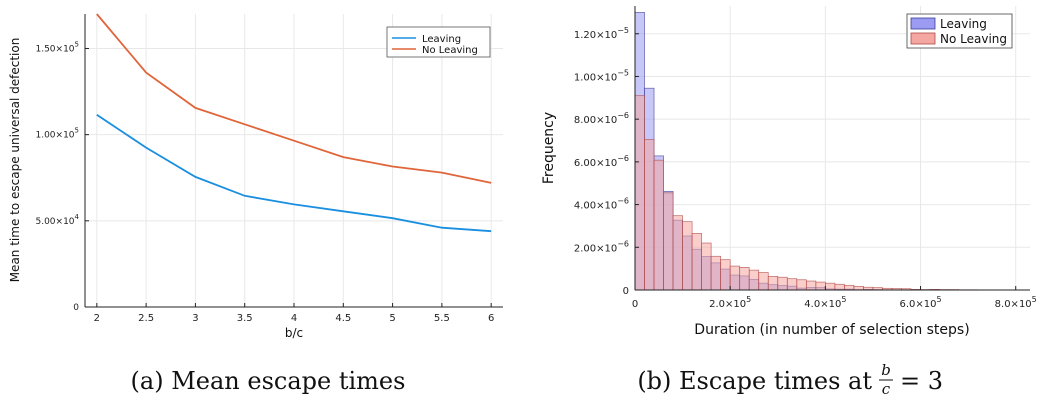  I want to click on panel-b-caption: (b) Escape times at b c = 3, so click(790, 379).